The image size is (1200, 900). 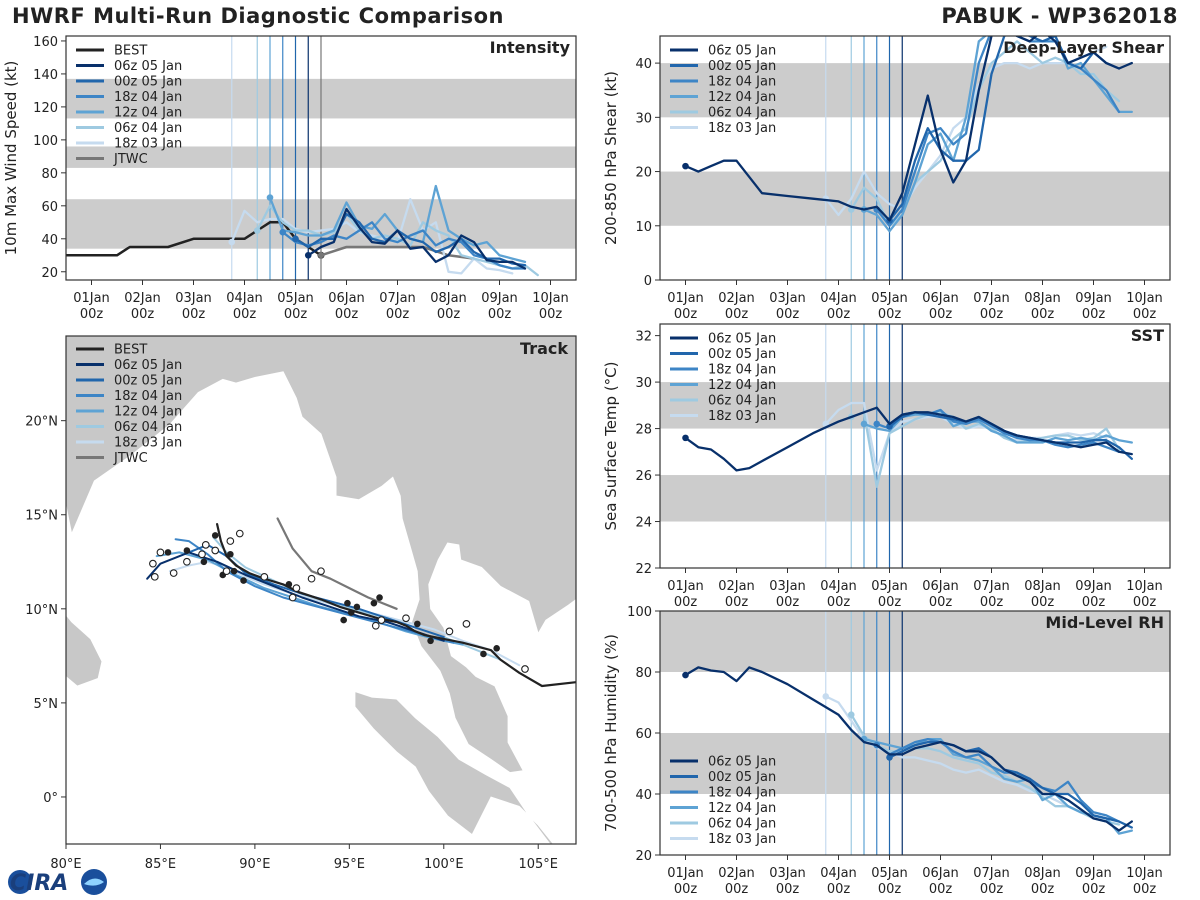 I want to click on sst-ytick-label: 30, so click(x=643, y=383).